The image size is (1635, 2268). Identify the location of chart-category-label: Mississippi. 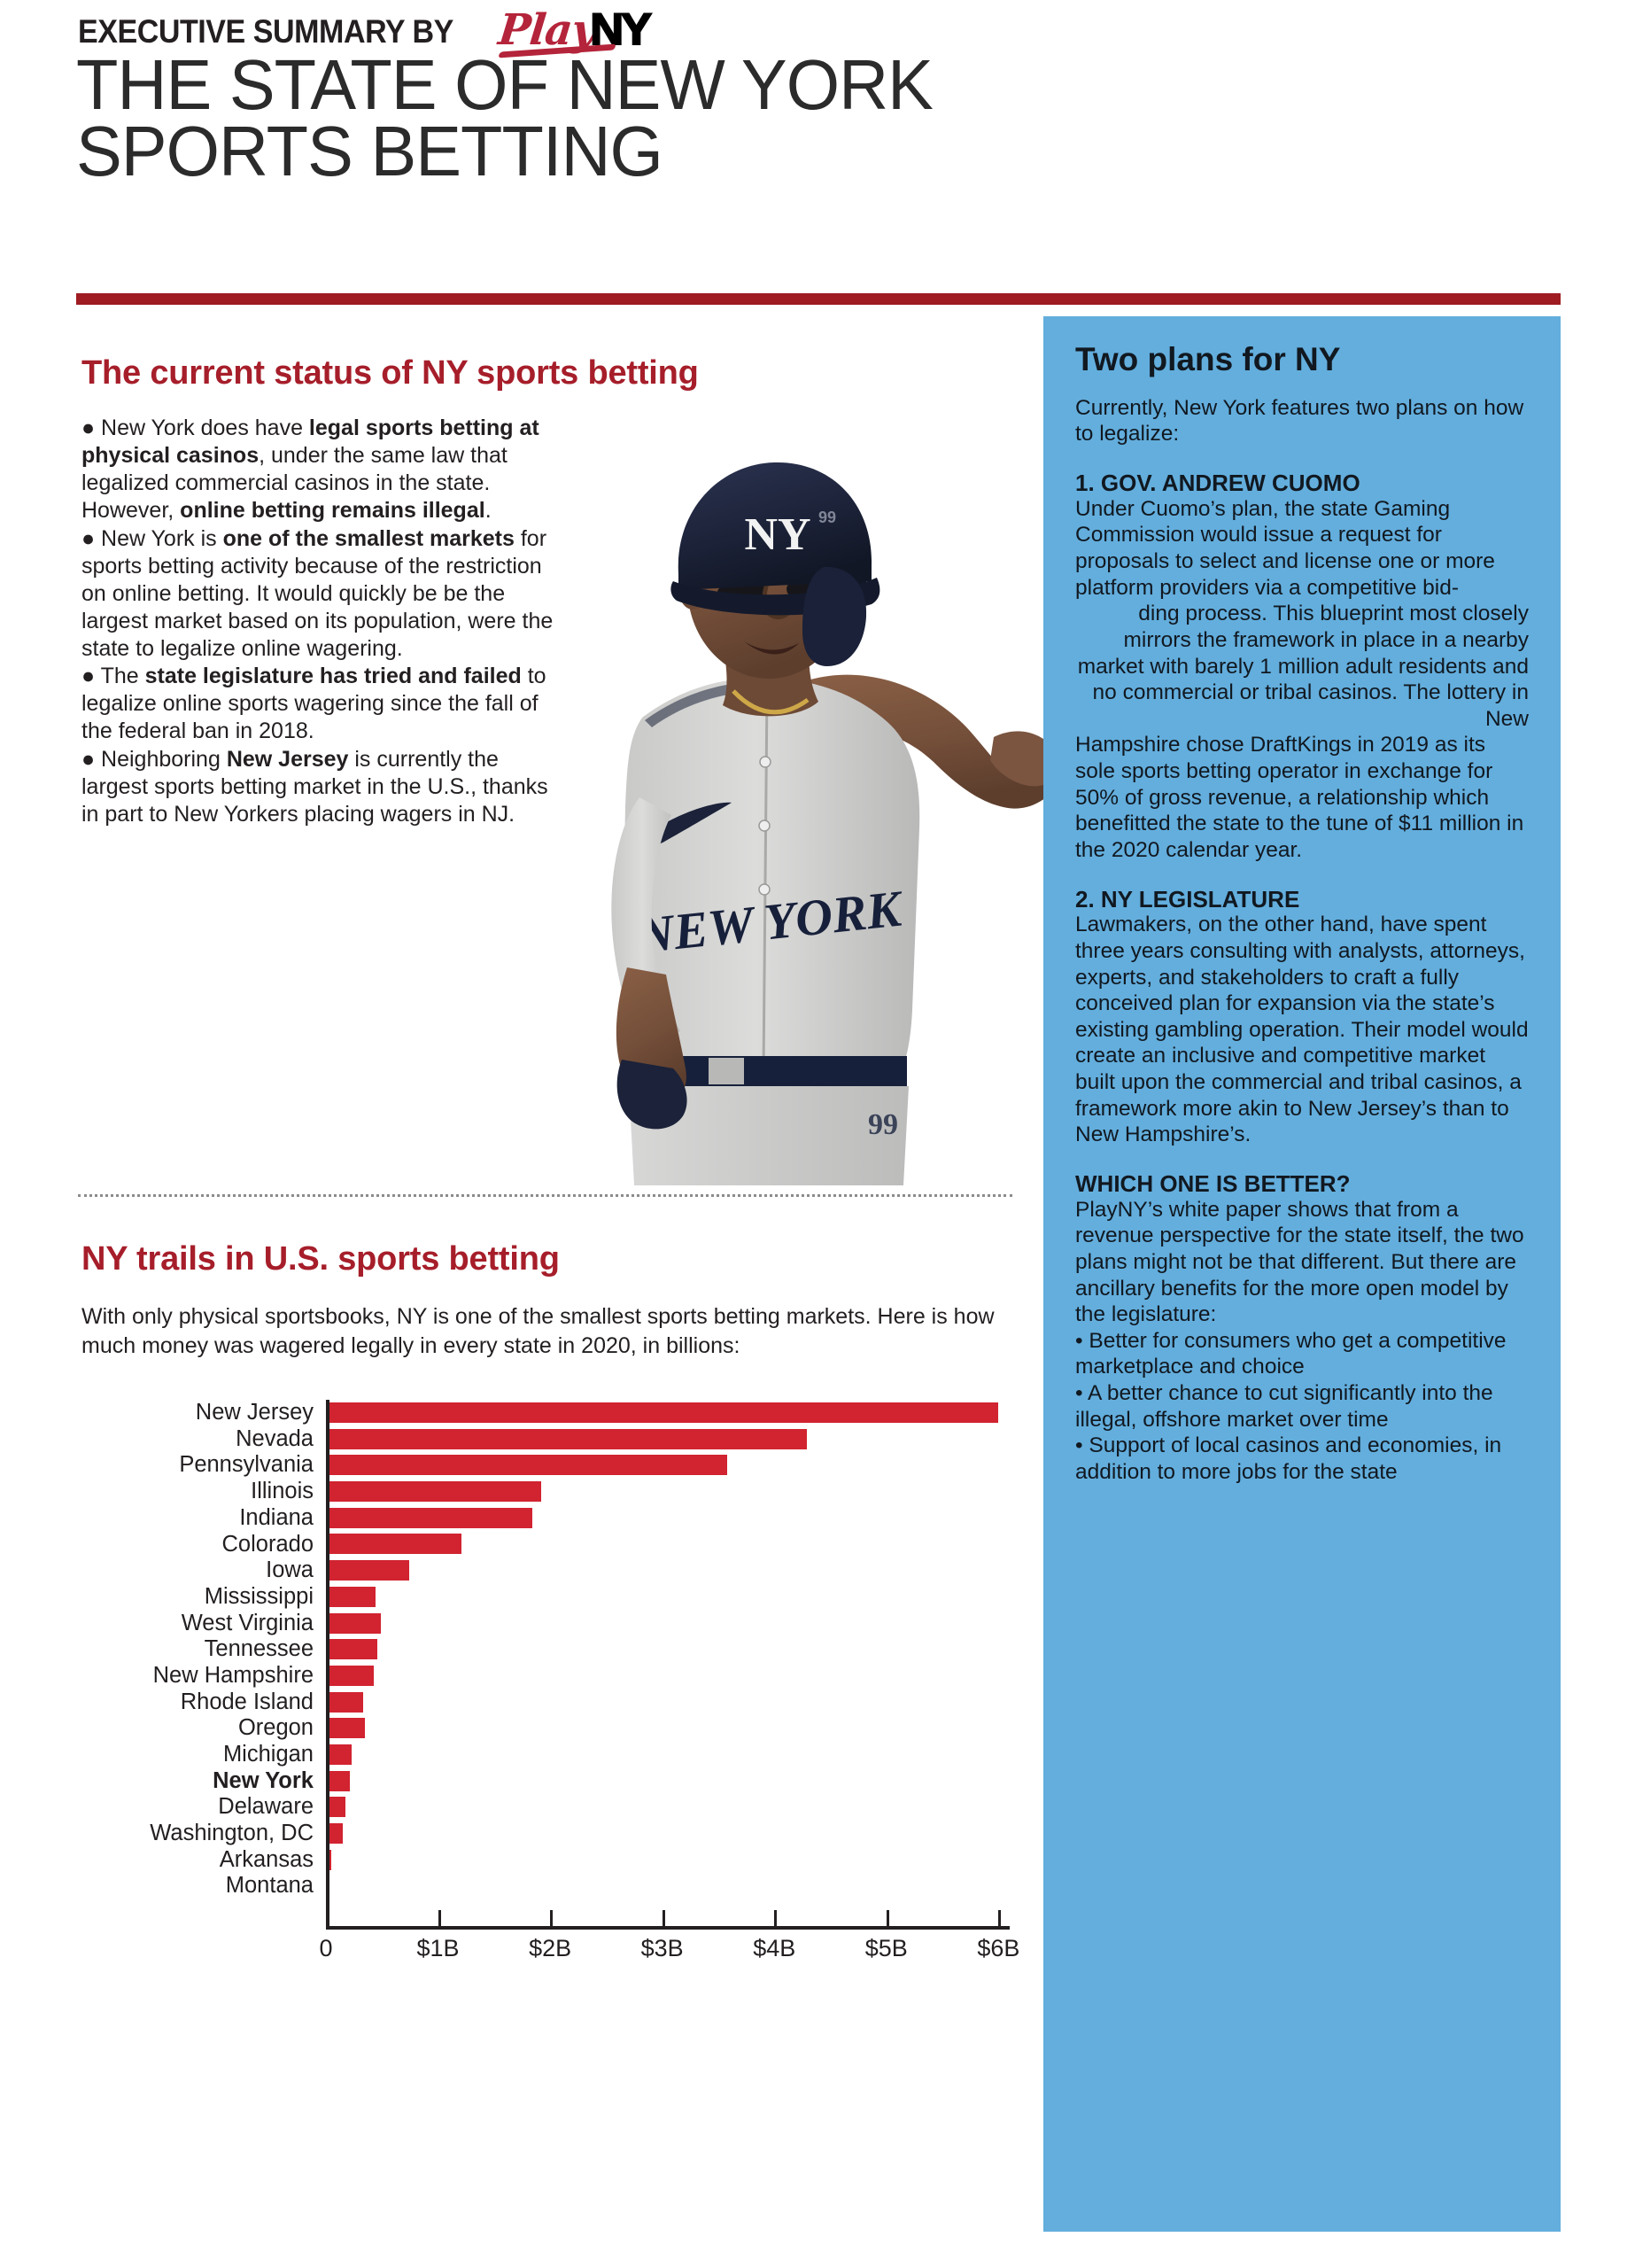
(259, 1596).